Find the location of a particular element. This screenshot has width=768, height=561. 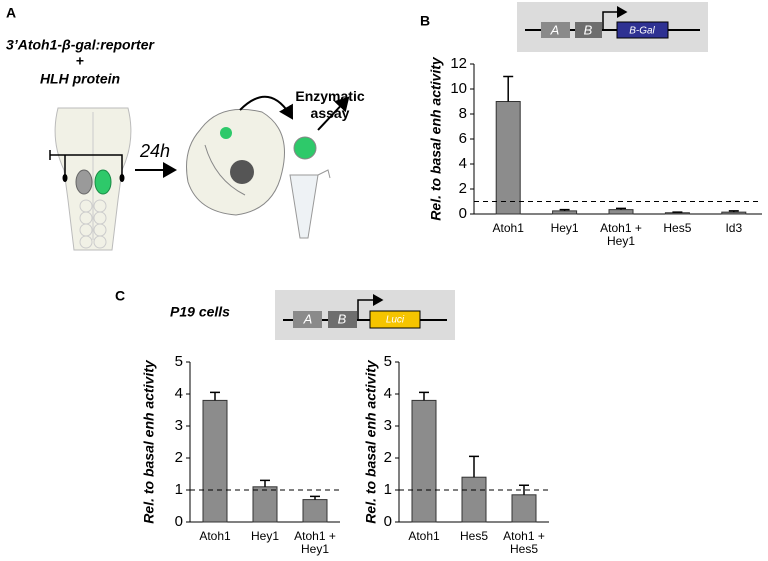

x-tick-label: Id3 is located at coordinates (734, 228).